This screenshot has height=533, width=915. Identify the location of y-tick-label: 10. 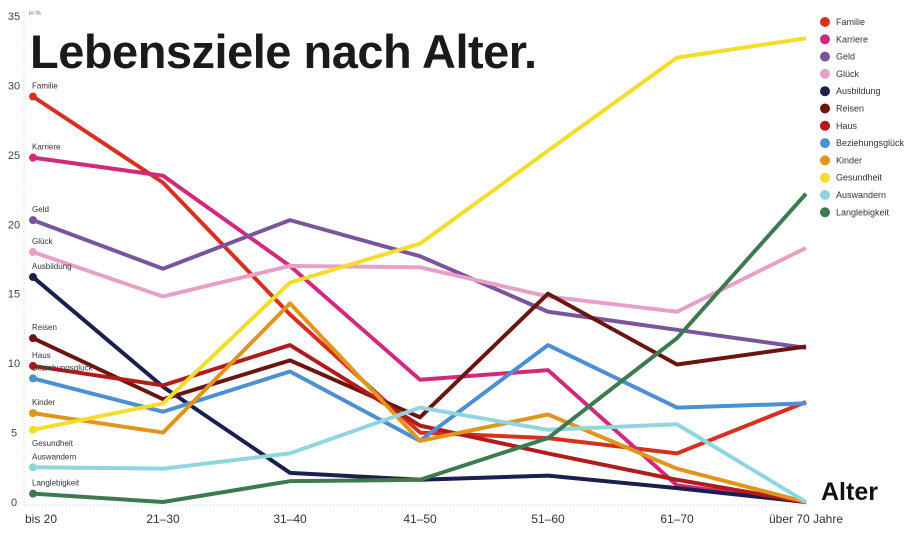
(14, 364).